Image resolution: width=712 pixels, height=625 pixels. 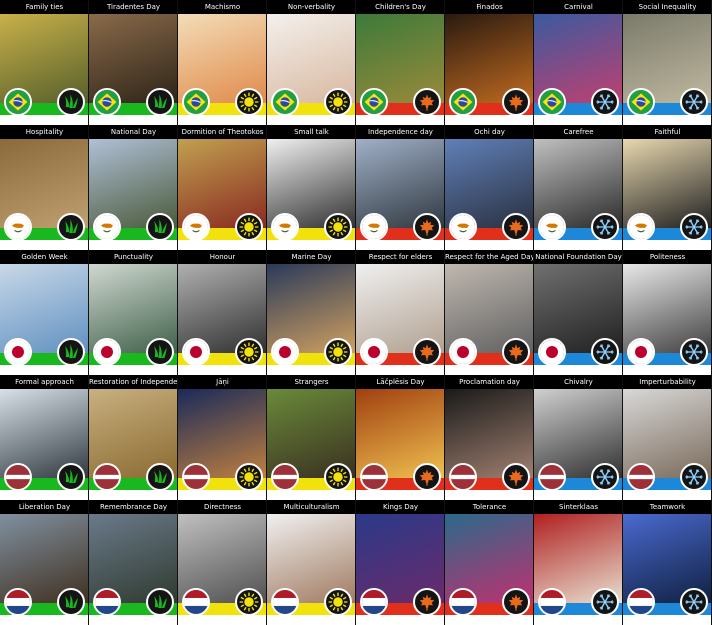 What do you see at coordinates (578, 382) in the screenshot?
I see `card-title: Chivalry` at bounding box center [578, 382].